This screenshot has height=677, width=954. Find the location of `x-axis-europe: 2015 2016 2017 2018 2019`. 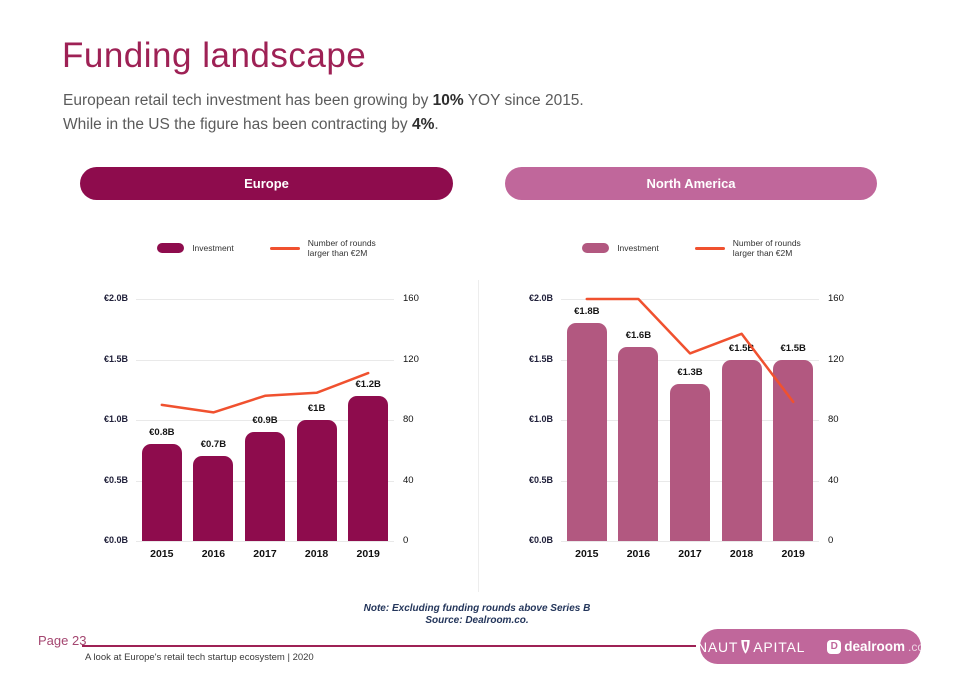

x-axis-europe: 2015 2016 2017 2018 2019 is located at coordinates (265, 554).